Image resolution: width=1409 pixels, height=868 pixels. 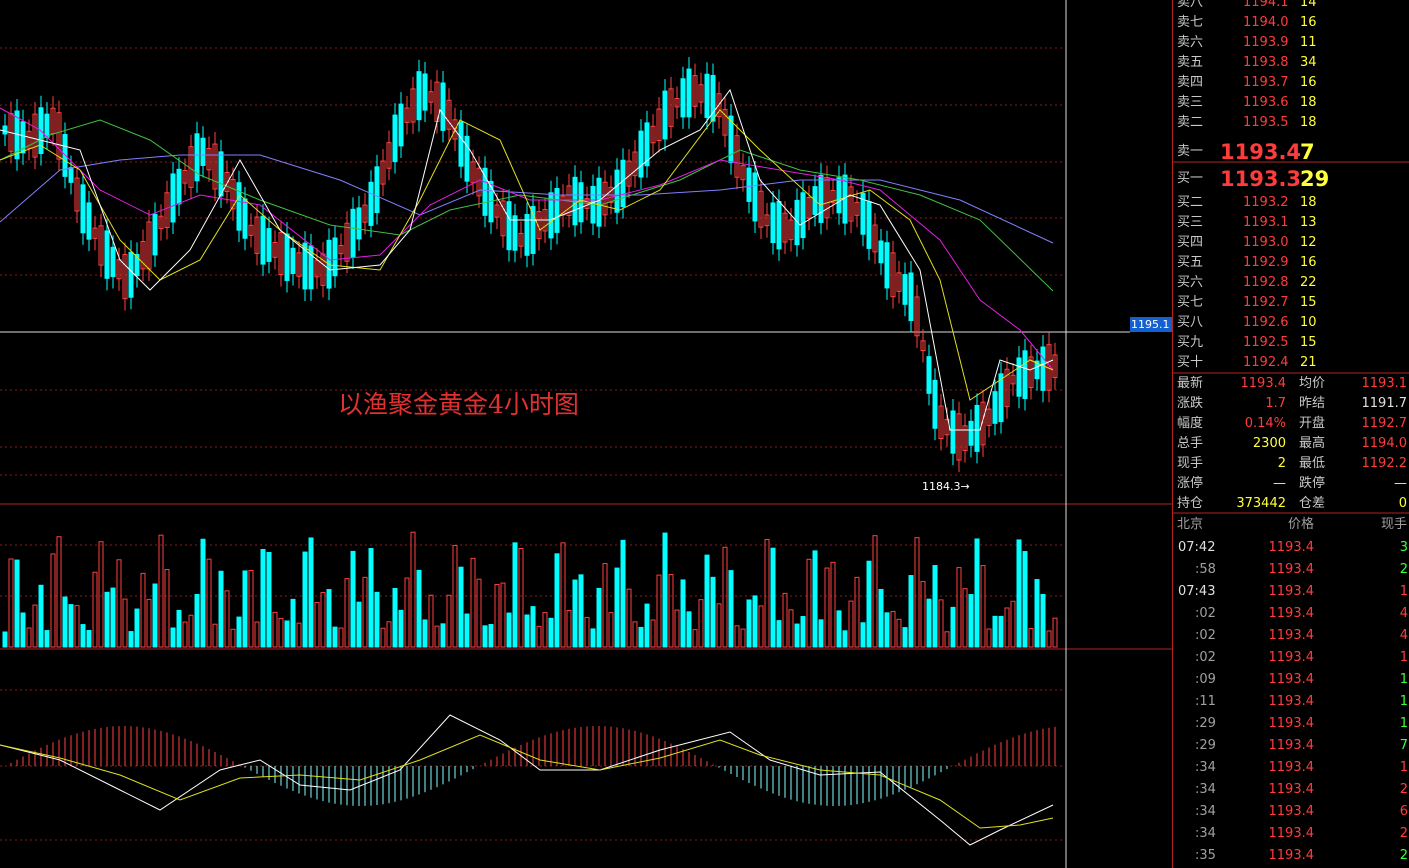 I want to click on quote-value: 1.7, so click(x=1275, y=403).